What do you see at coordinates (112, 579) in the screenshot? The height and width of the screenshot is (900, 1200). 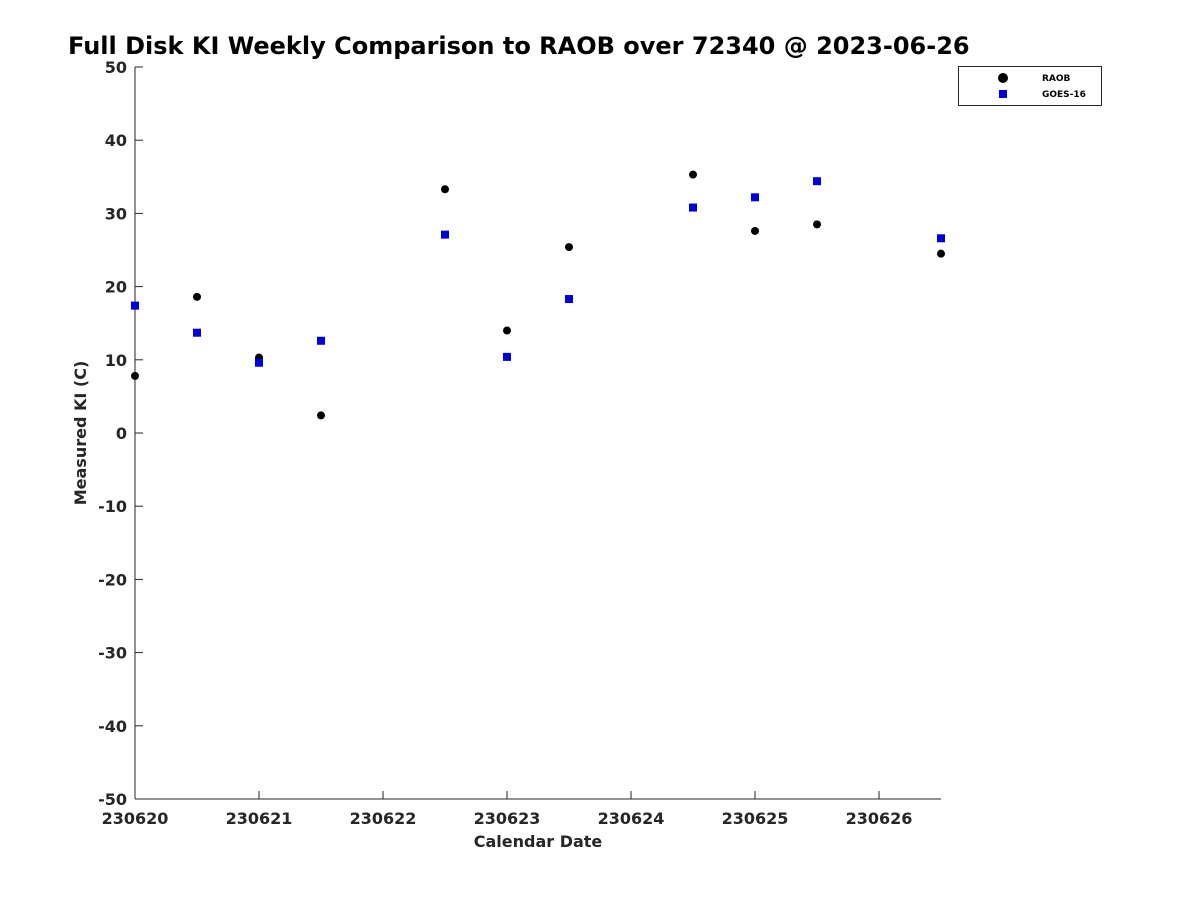 I see `y-tick-label: -20` at bounding box center [112, 579].